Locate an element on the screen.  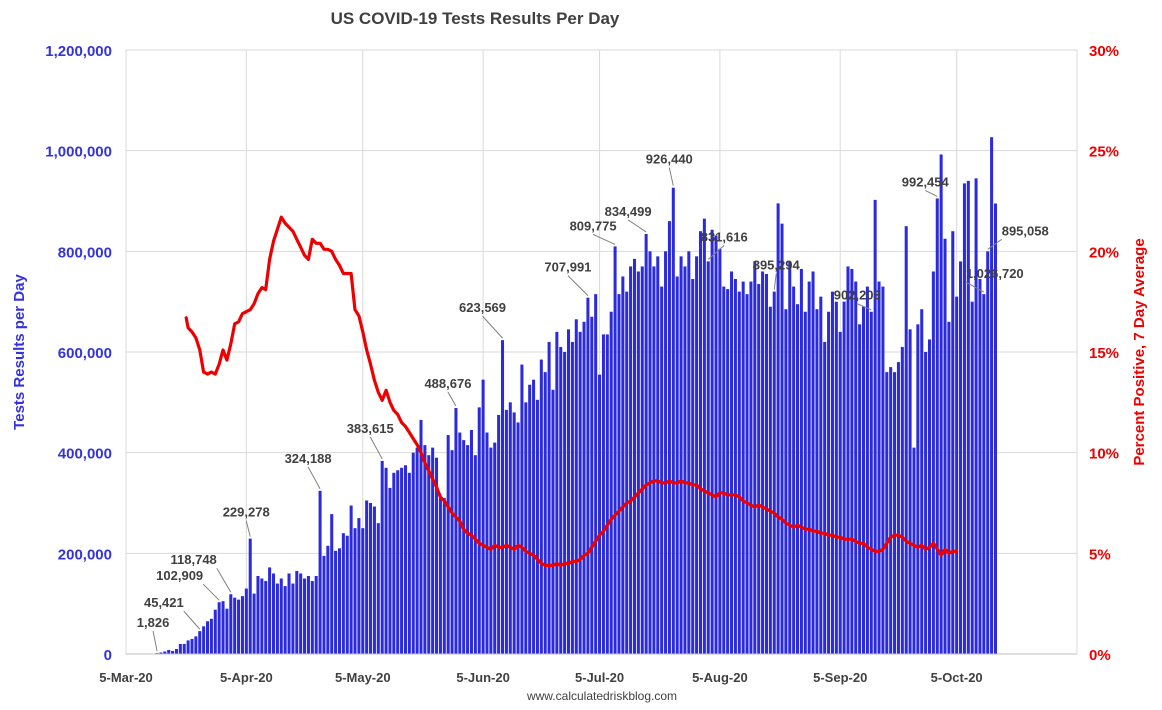
y2-axis-title: Percent Positive, 7 Day Average is located at coordinates (1139, 351).